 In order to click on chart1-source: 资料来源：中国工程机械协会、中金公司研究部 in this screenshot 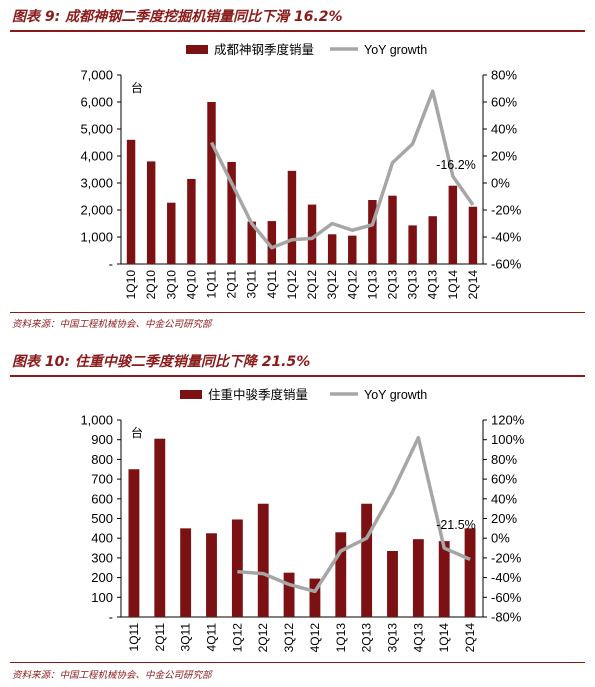, I will do `click(112, 324)`.